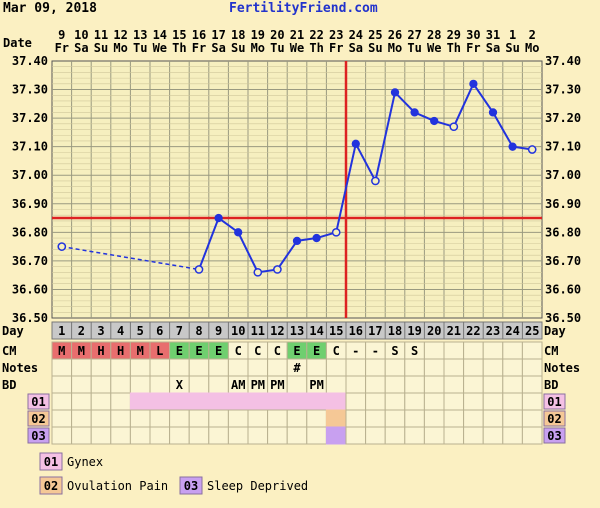 The width and height of the screenshot is (600, 508). Describe the element at coordinates (238, 385) in the screenshot. I see `bd-value: AM` at that location.